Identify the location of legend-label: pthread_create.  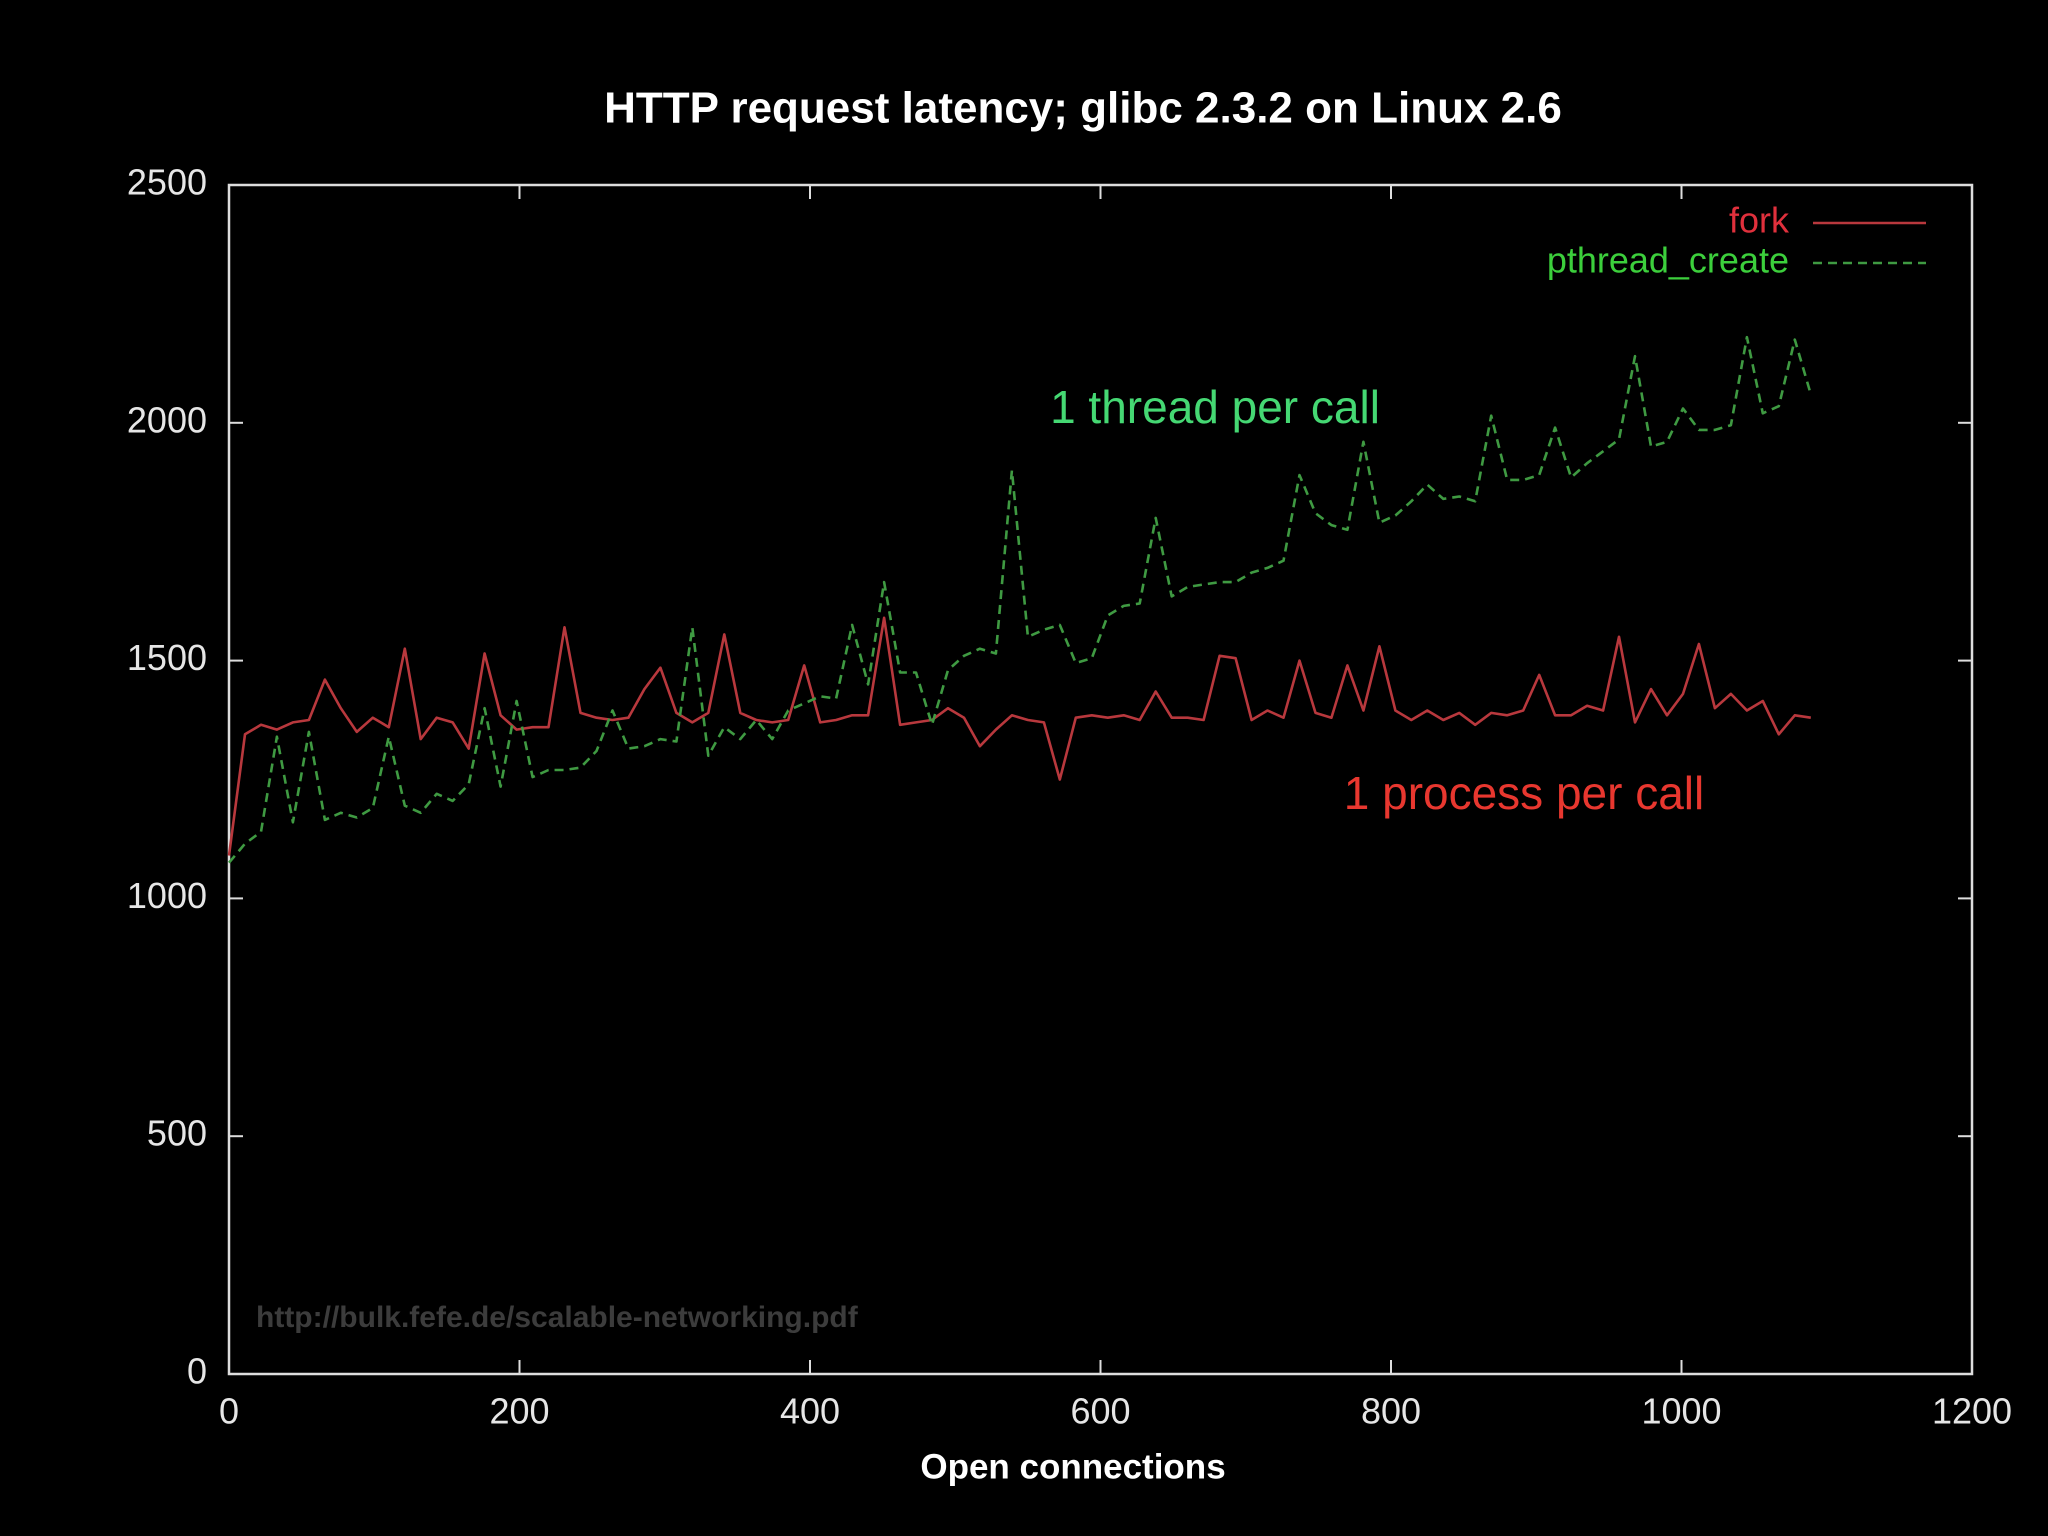
(1668, 260).